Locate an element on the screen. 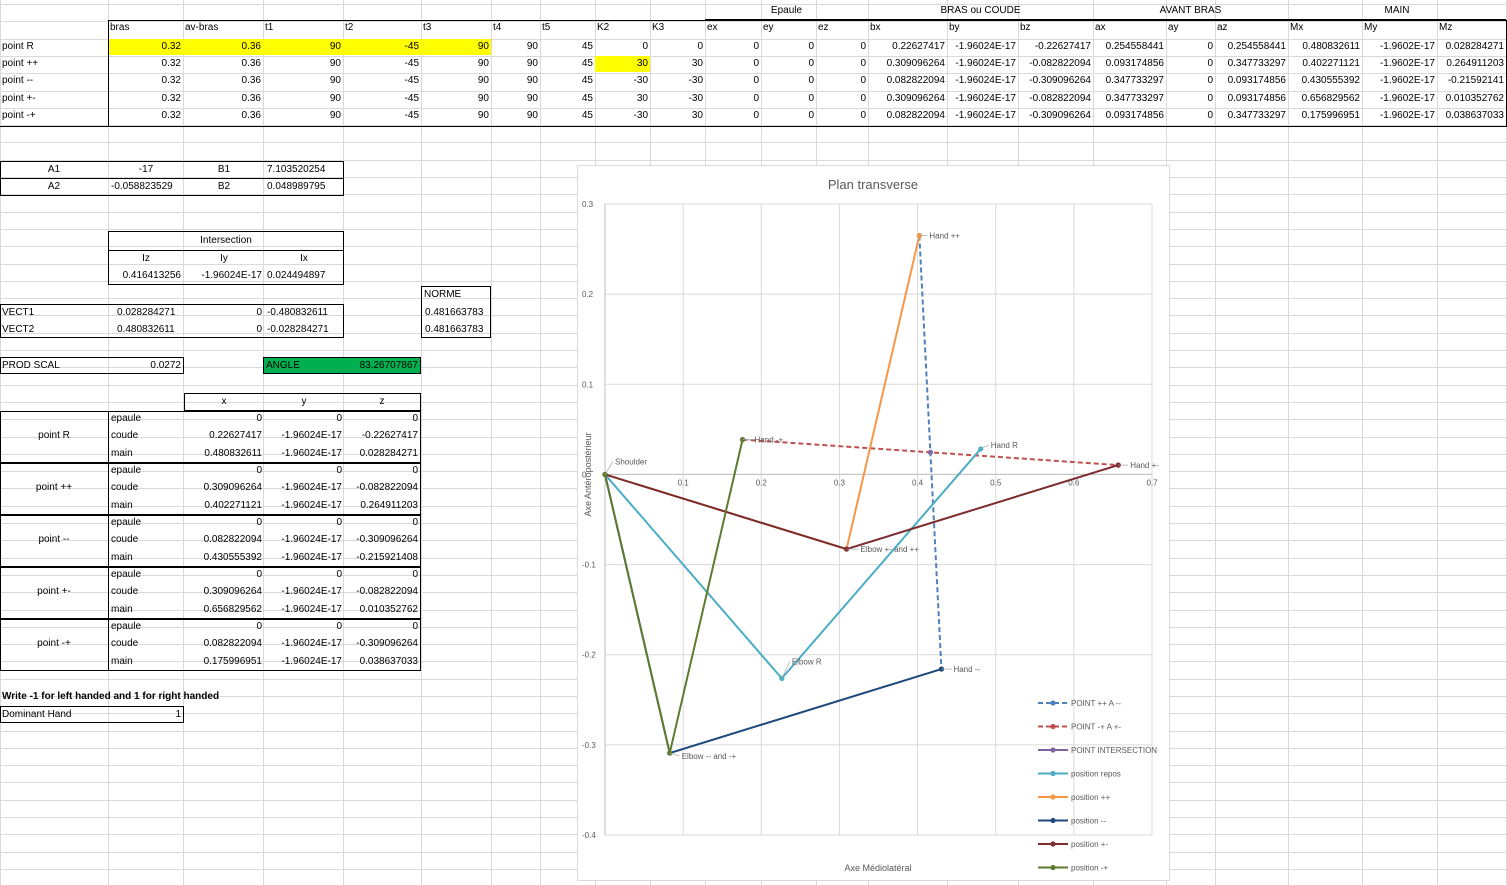  vect1-y: 0 is located at coordinates (259, 312).